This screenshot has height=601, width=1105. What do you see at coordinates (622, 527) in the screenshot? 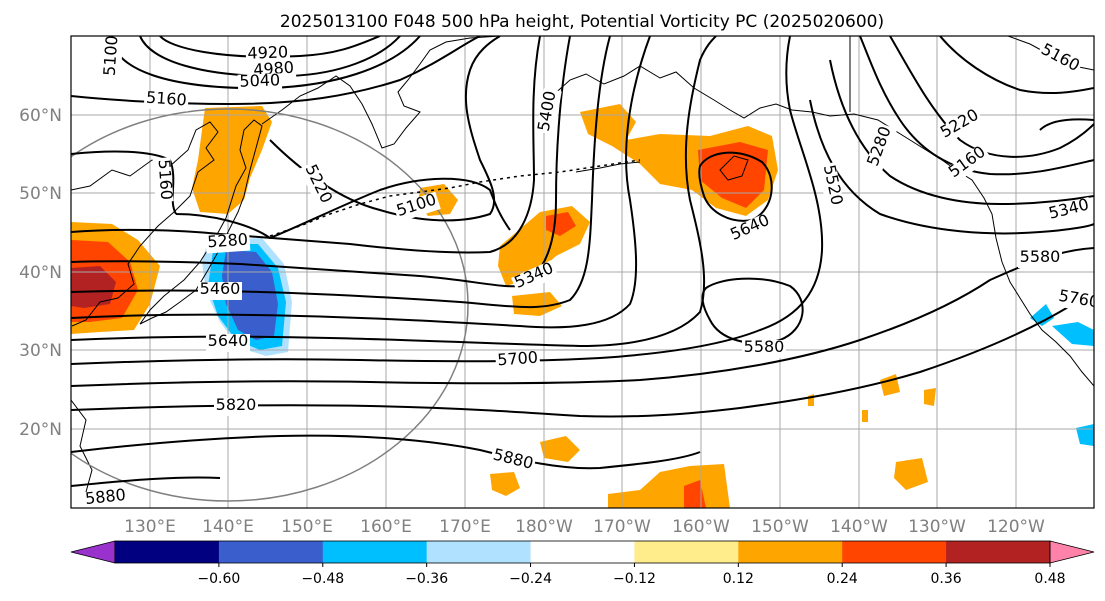
I see `lon-label: 170°W` at bounding box center [622, 527].